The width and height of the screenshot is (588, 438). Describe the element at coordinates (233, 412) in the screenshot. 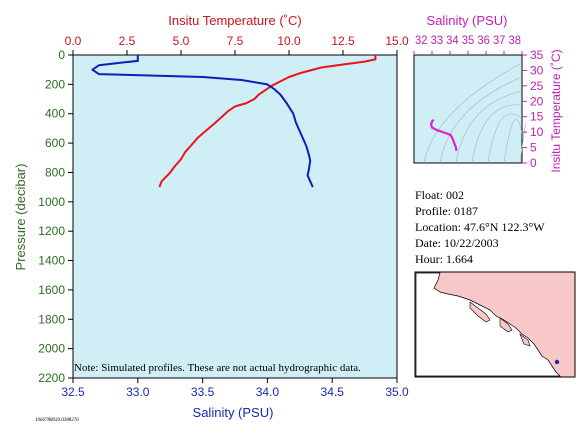

I see `salinity-axis-title: Salinity (PSU)` at that location.